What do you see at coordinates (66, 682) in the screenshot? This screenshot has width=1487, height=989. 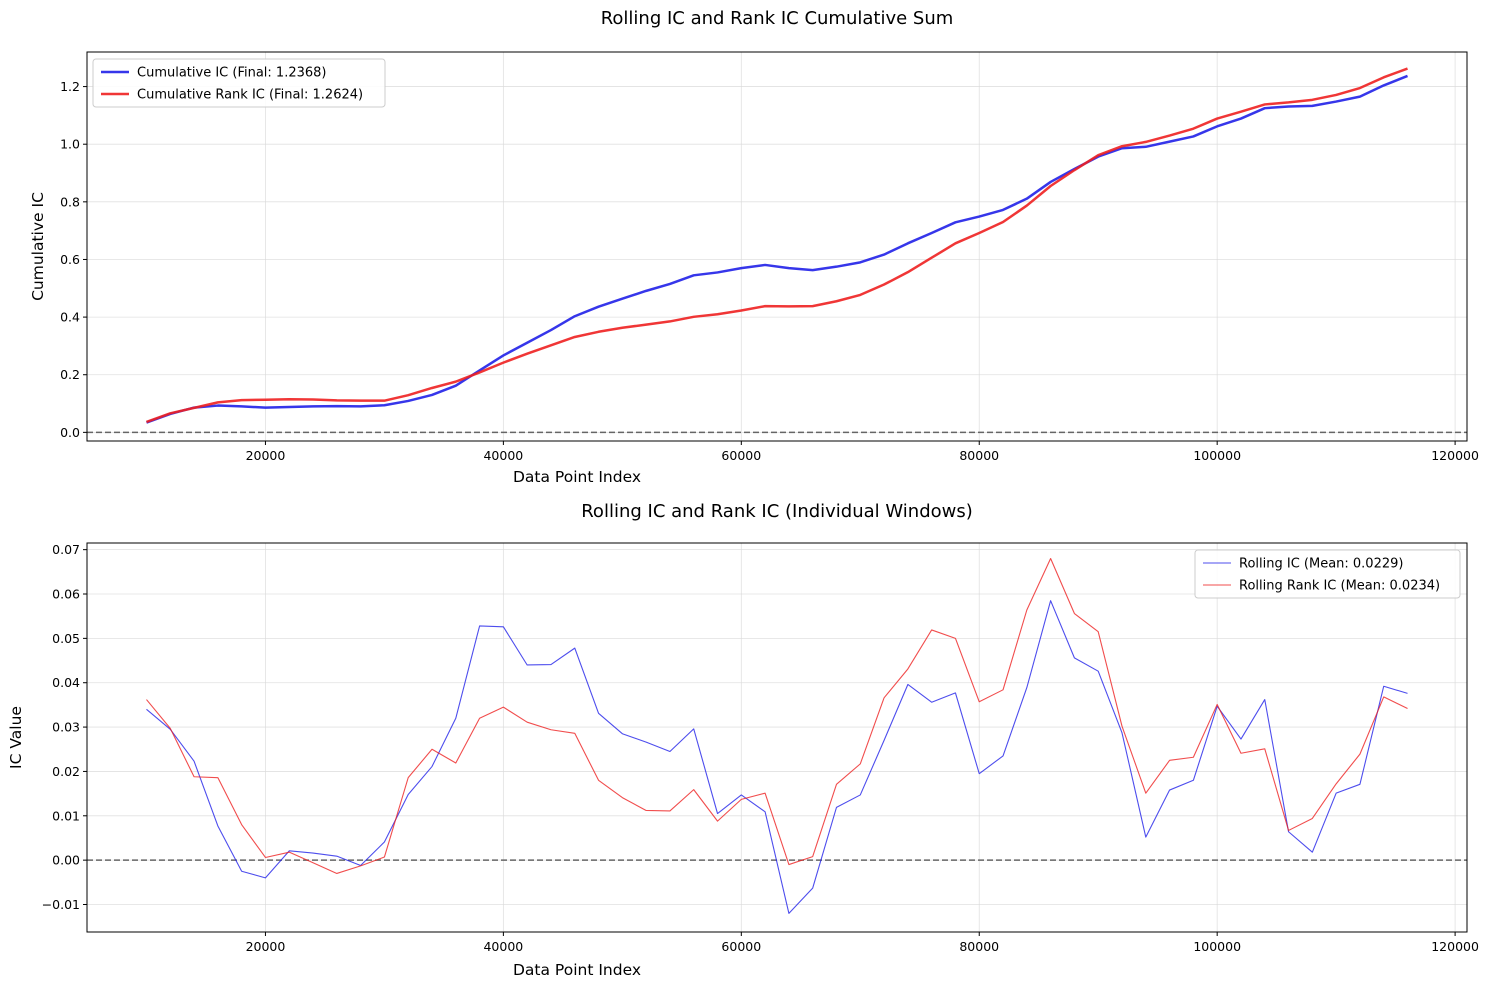 I see `y-tick-label: 0.04` at bounding box center [66, 682].